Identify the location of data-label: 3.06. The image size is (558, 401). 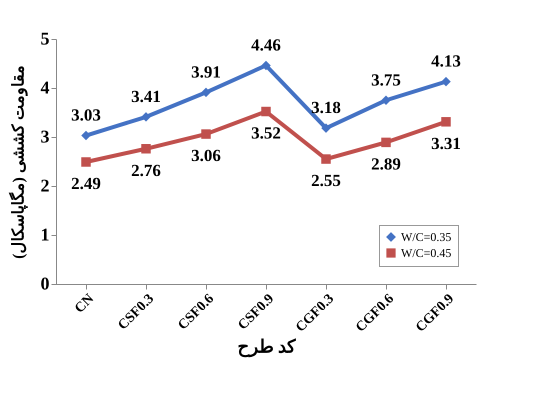
(206, 156).